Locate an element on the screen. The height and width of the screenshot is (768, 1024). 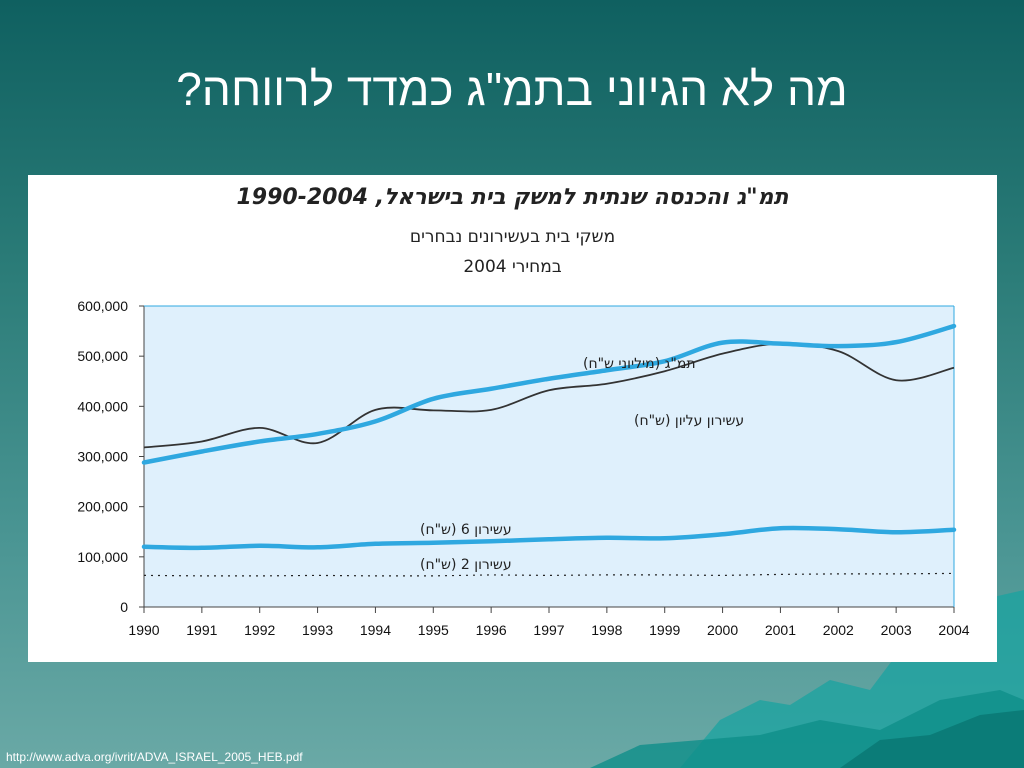
x-tick-label: 2003 is located at coordinates (896, 630).